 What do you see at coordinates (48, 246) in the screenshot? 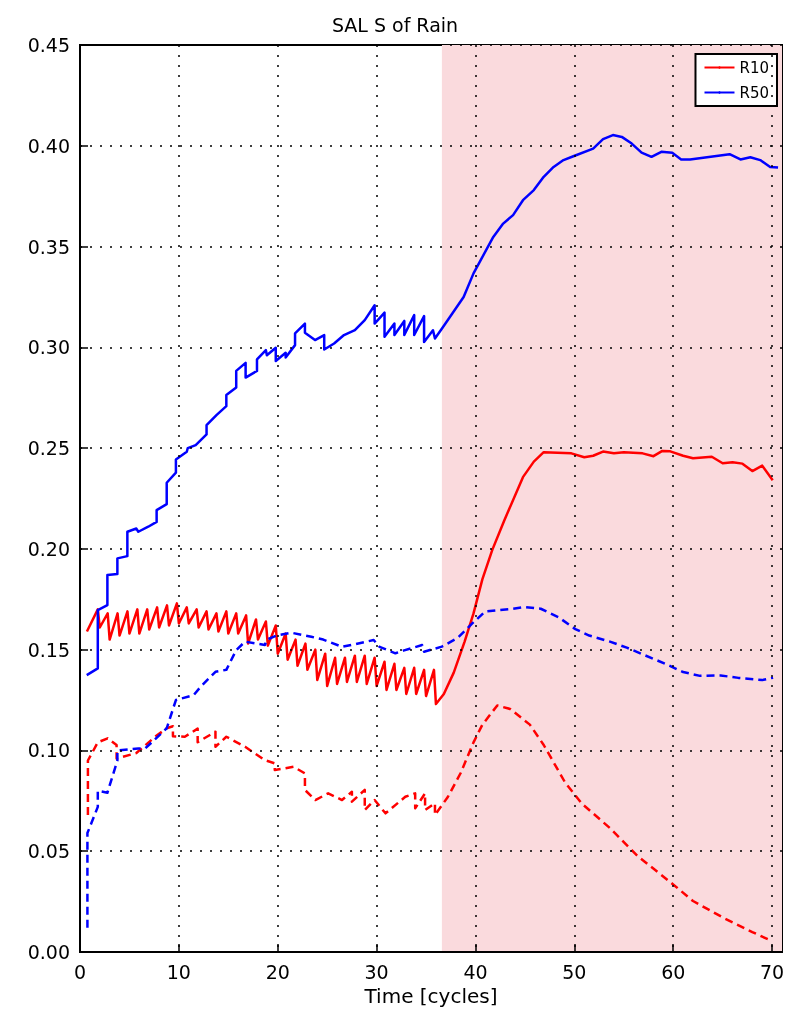
I see `y-tick-label: 0.35` at bounding box center [48, 246].